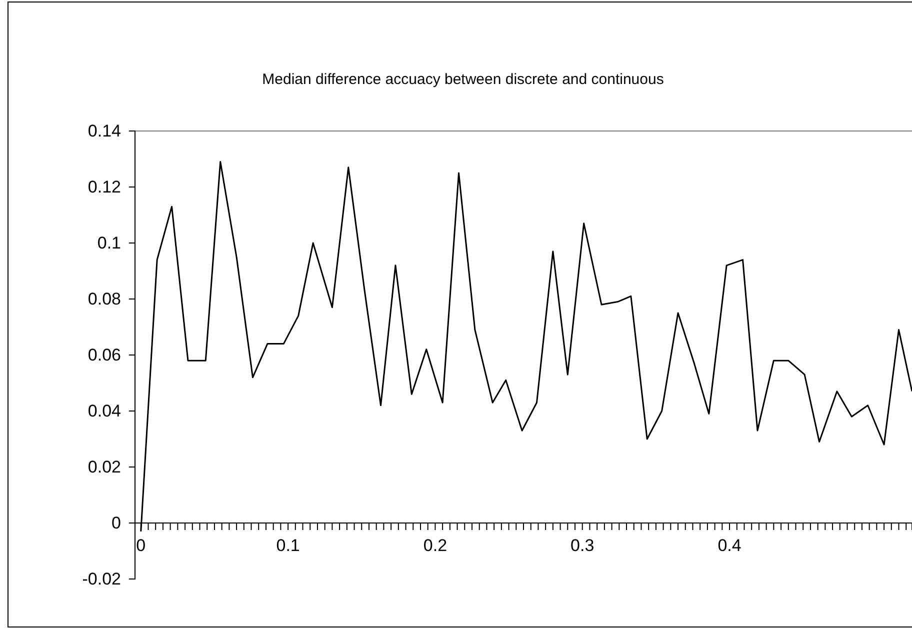 This screenshot has height=630, width=912. What do you see at coordinates (288, 546) in the screenshot?
I see `x-tick-label: 0.1` at bounding box center [288, 546].